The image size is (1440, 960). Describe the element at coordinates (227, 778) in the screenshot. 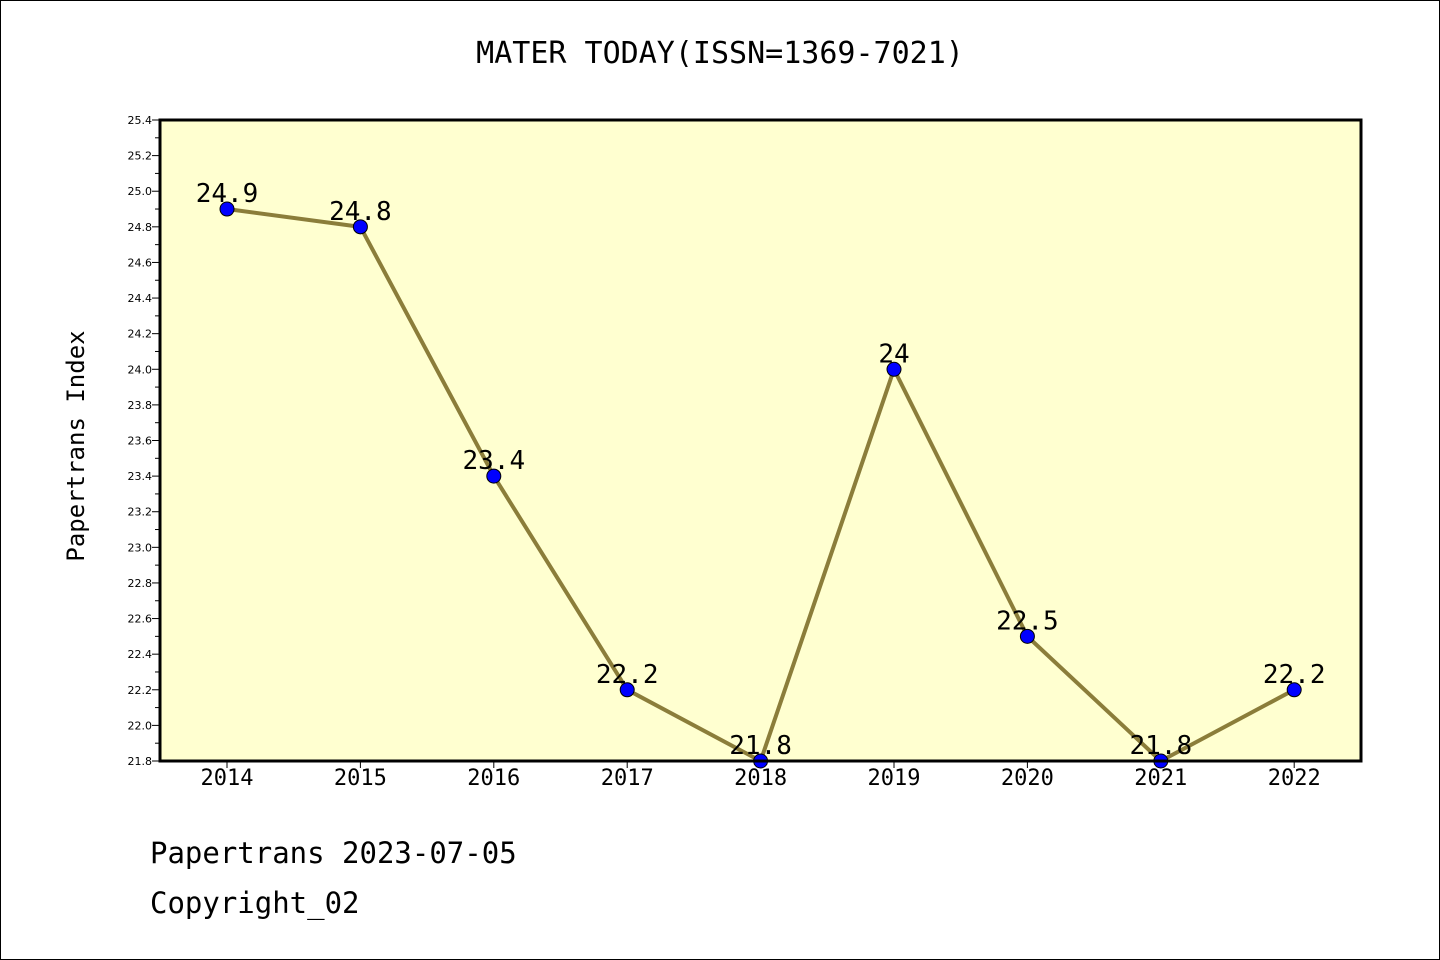

I see `x-tick-label: 2014` at that location.